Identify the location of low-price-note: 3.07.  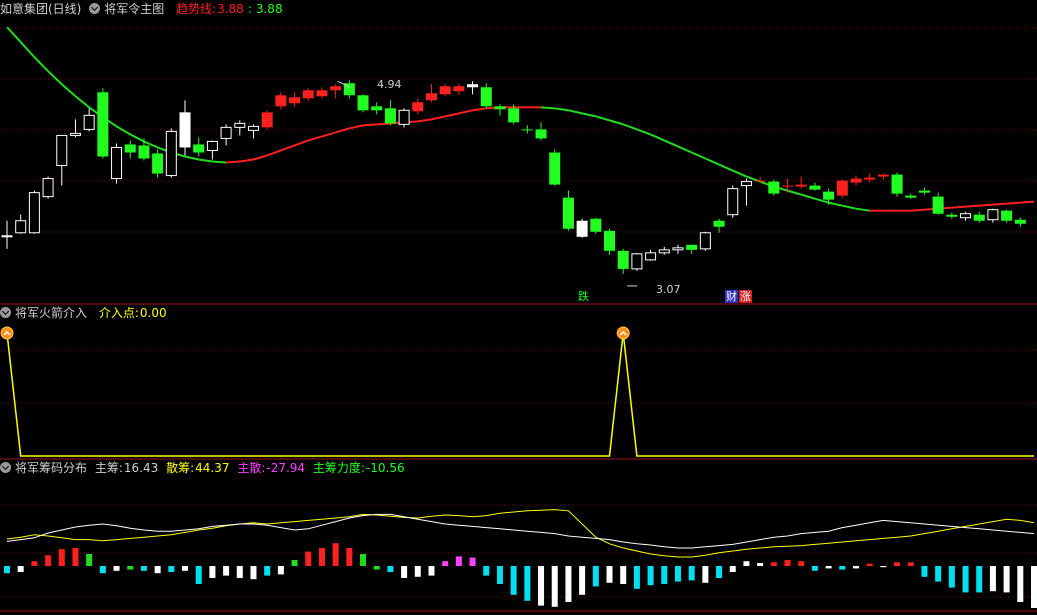
(668, 289).